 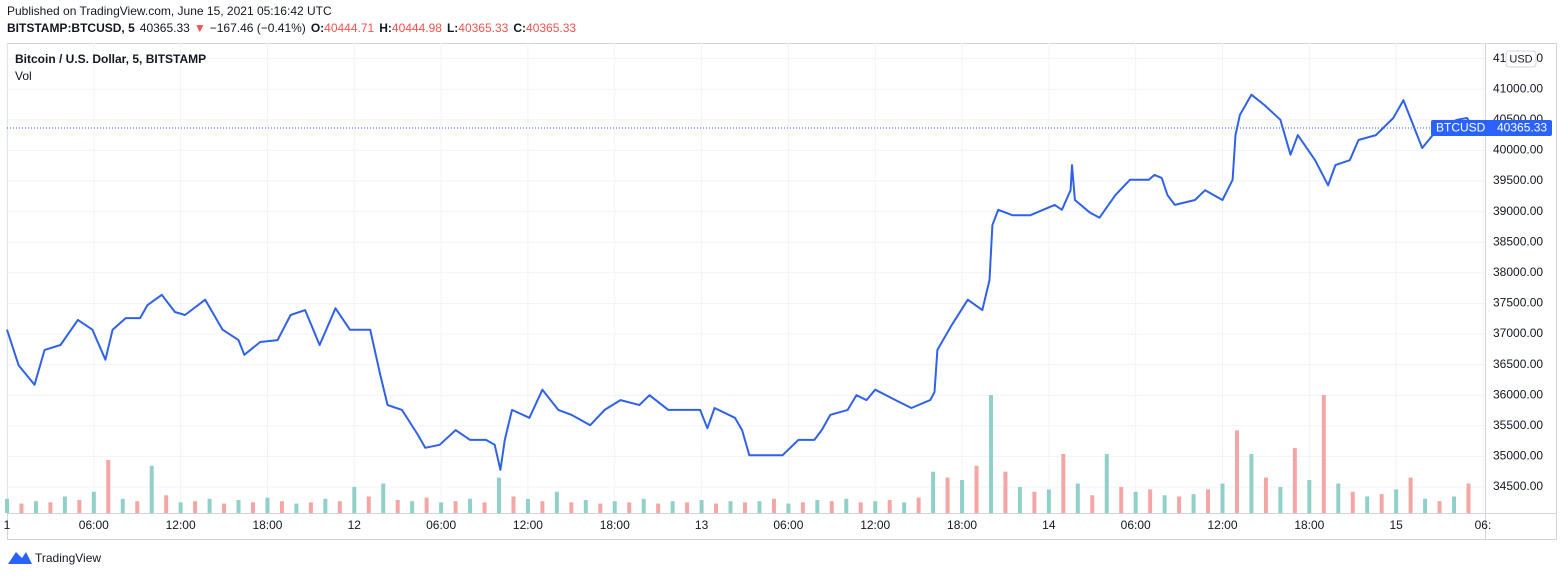 I want to click on x-tick-label: 15, so click(x=1396, y=525).